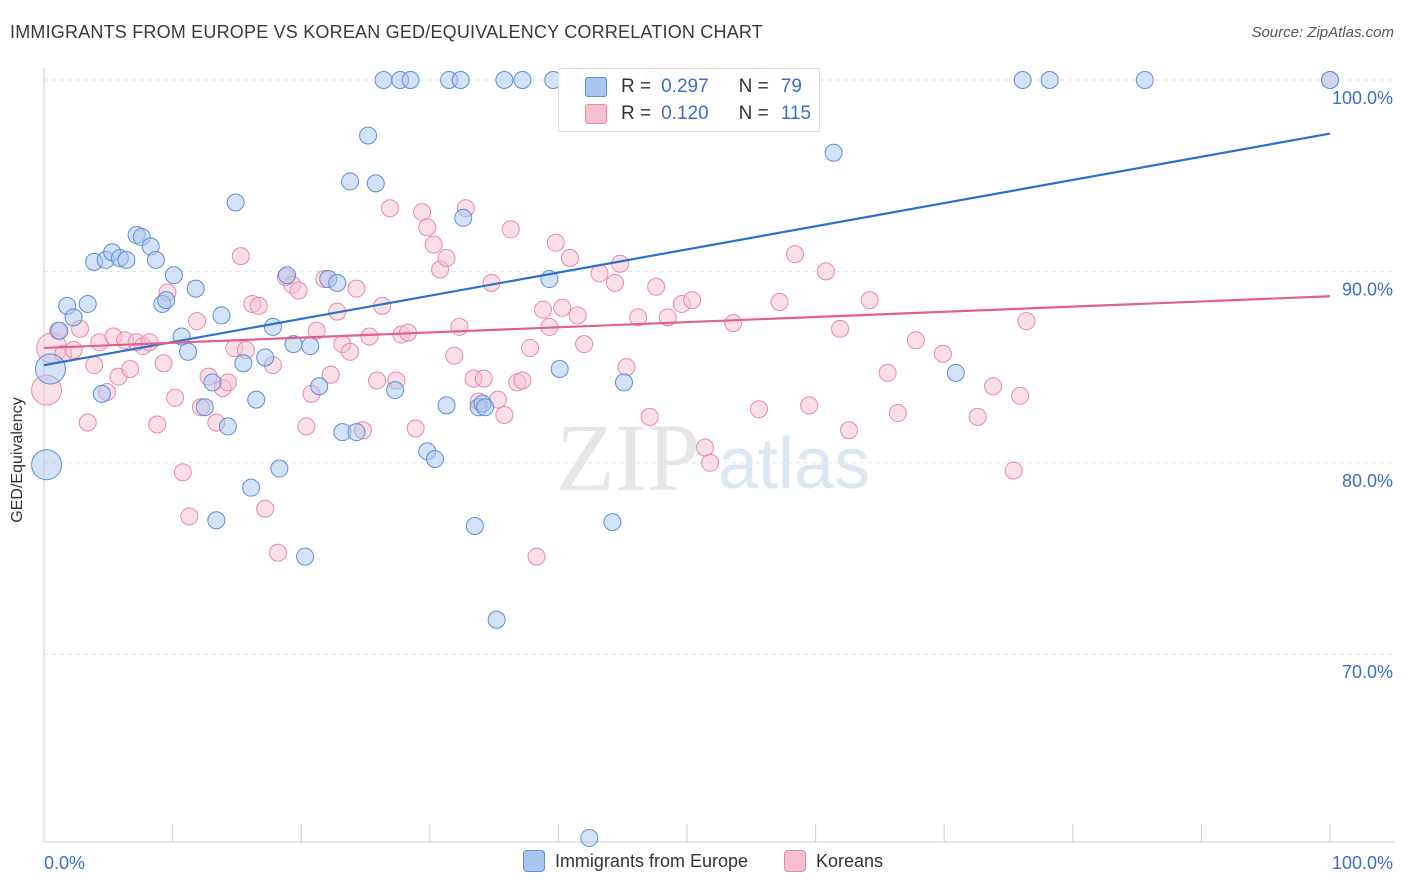 The image size is (1406, 892). What do you see at coordinates (628, 457) in the screenshot?
I see `watermark-zip: ZIP` at bounding box center [628, 457].